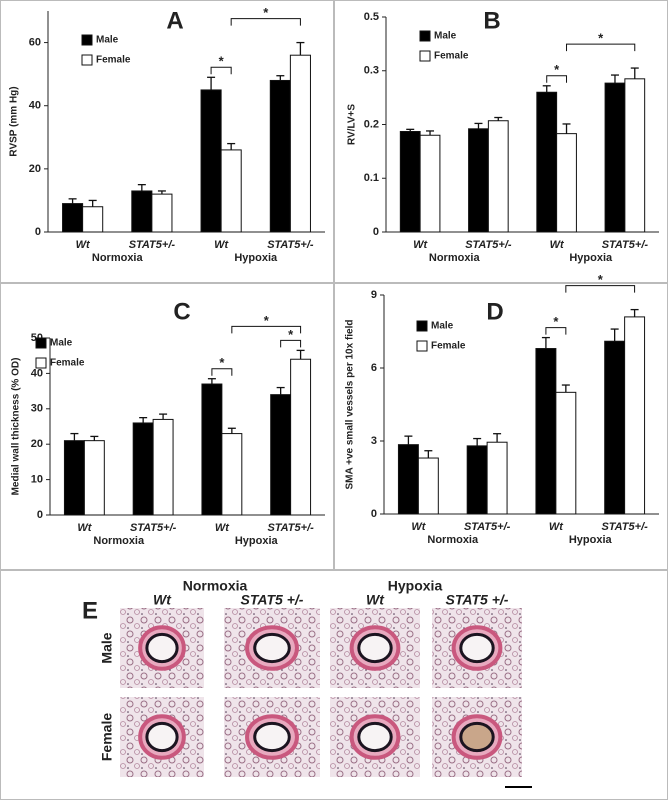  What do you see at coordinates (352, 124) in the screenshot?
I see `y-axis-label: RV/LV+S` at bounding box center [352, 124].